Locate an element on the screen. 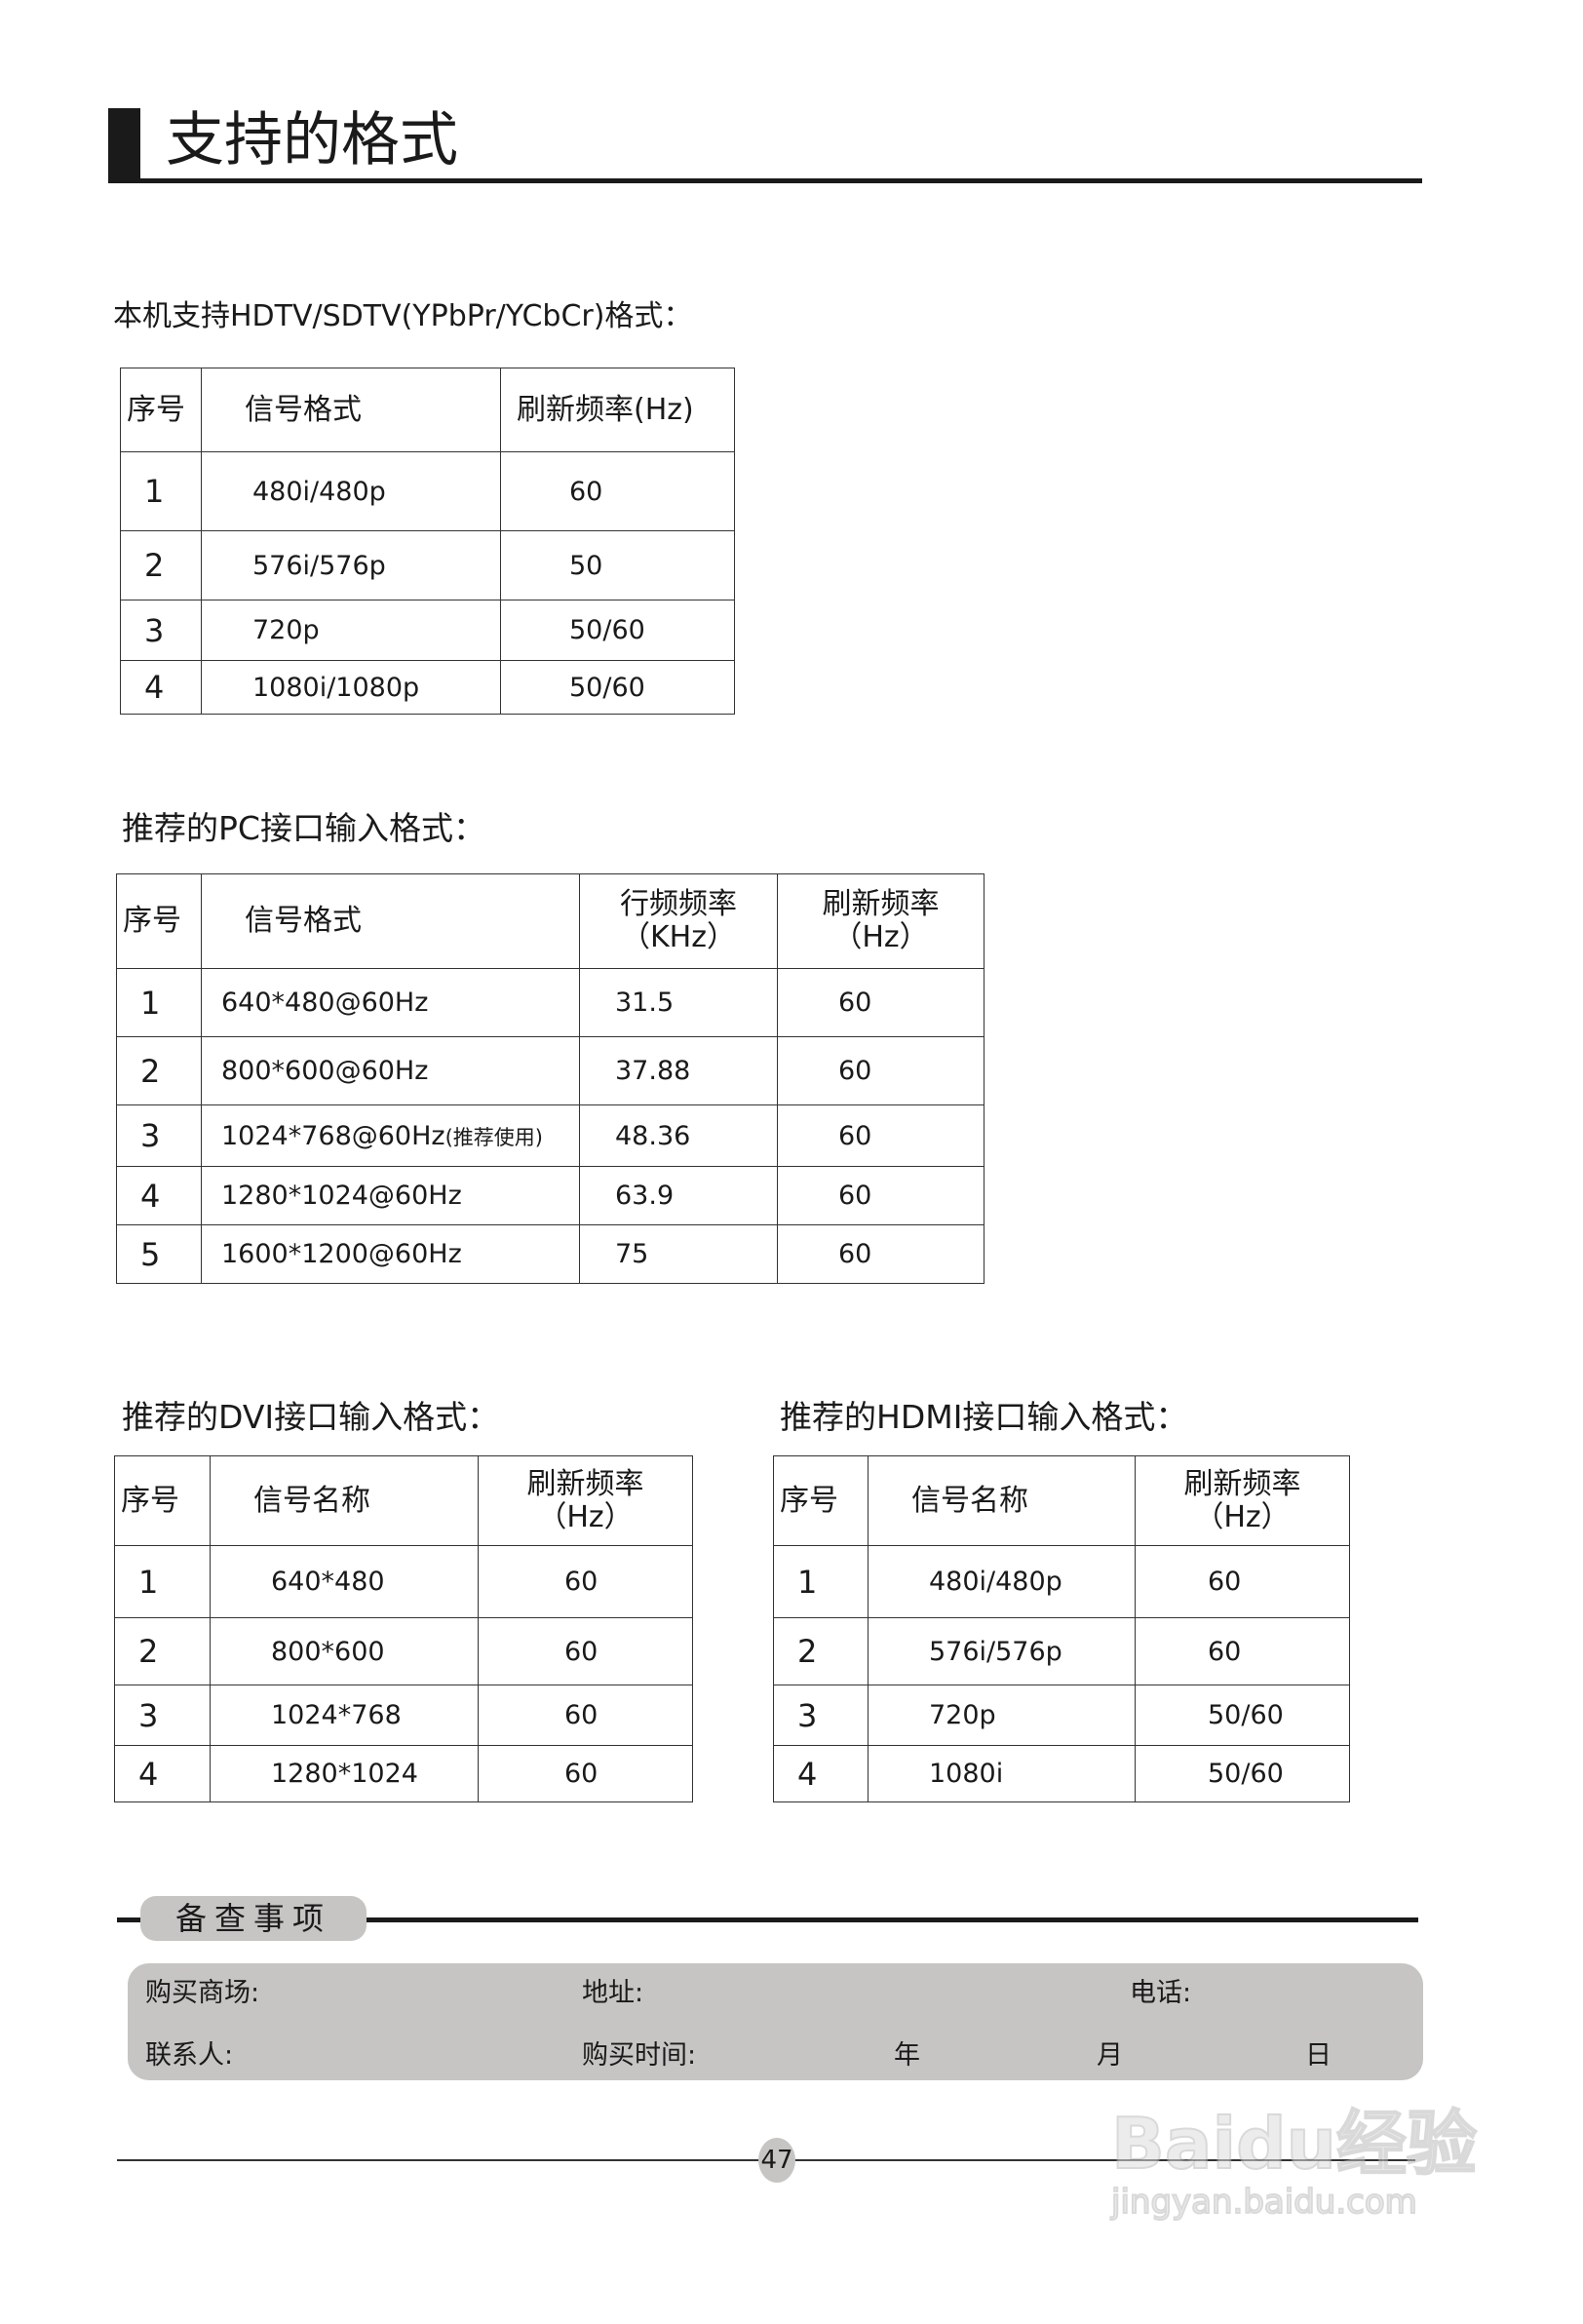 The width and height of the screenshot is (1583, 2324). table-row: 1 480i/480p 60 is located at coordinates (427, 491).